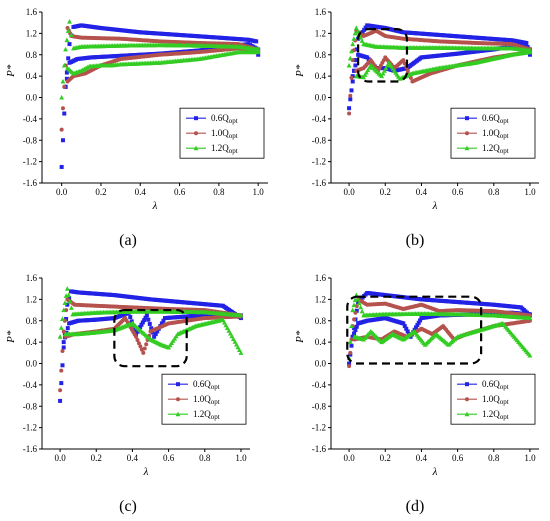 This screenshot has height=521, width=550. What do you see at coordinates (321, 278) in the screenshot?
I see `y-tick-label: 1.6` at bounding box center [321, 278].